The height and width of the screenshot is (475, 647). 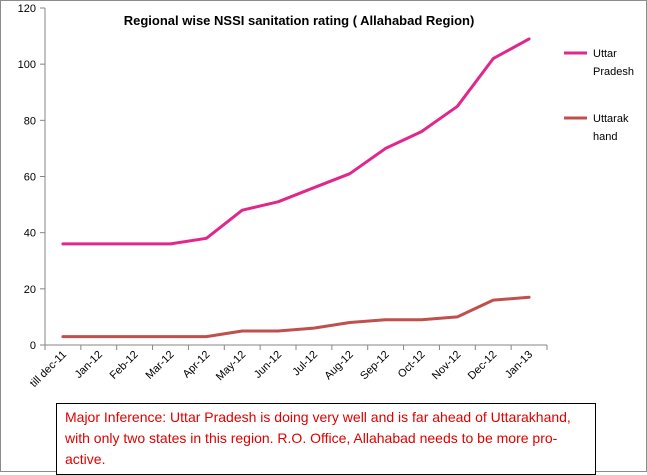 What do you see at coordinates (159, 365) in the screenshot?
I see `x-tick-label: Mar-12` at bounding box center [159, 365].